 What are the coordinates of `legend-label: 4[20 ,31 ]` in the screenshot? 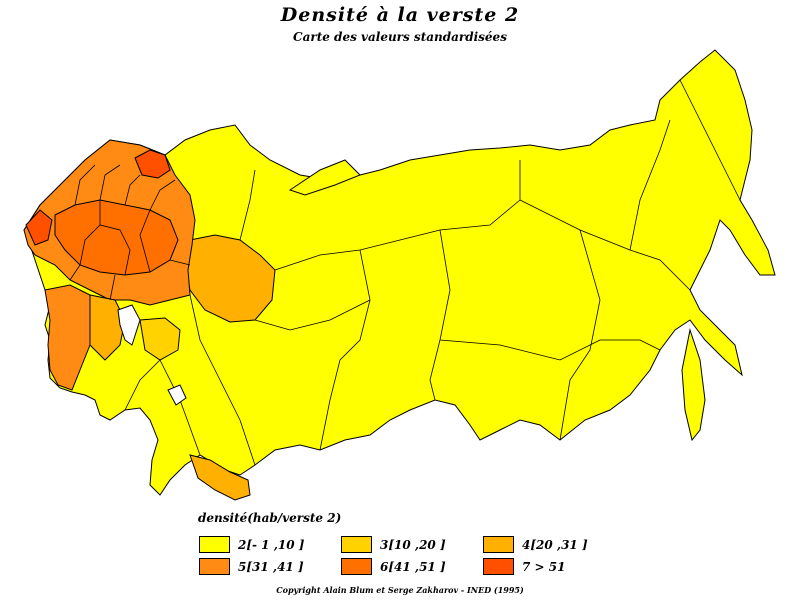 It's located at (555, 544).